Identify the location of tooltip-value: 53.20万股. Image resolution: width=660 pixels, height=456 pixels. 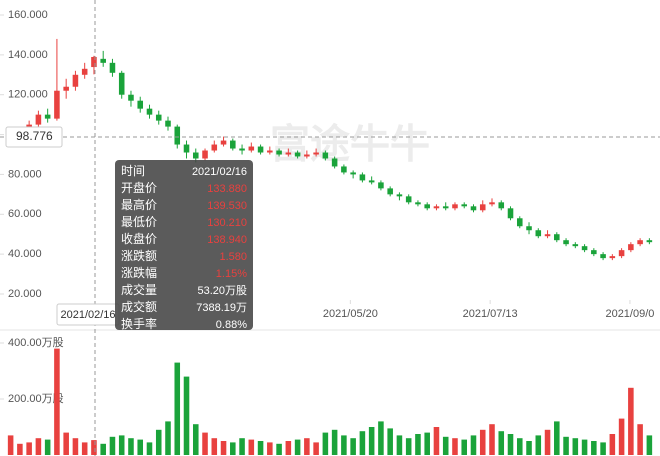
(222, 290).